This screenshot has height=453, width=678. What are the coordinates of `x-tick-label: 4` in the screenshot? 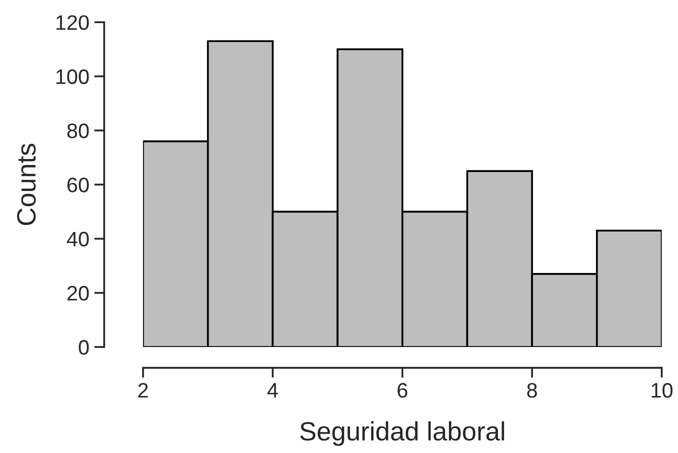 It's located at (272, 390).